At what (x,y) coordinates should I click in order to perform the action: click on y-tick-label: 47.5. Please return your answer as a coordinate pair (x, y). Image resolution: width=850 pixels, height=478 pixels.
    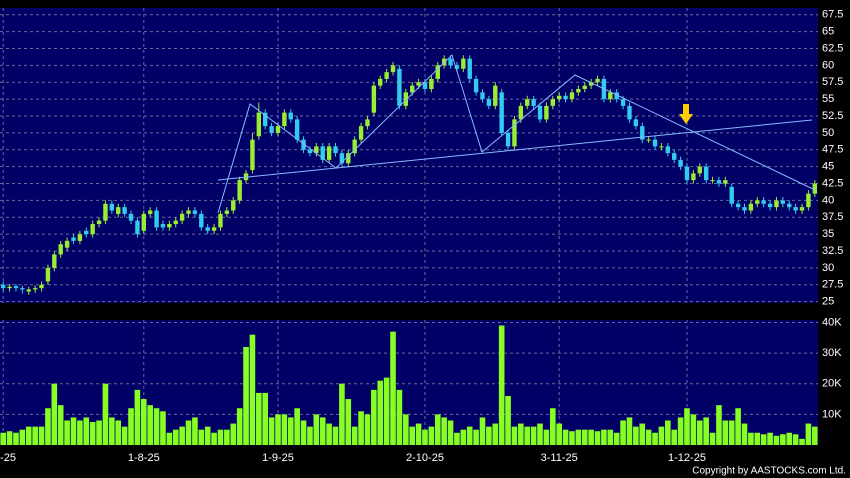
    Looking at the image, I should click on (832, 150).